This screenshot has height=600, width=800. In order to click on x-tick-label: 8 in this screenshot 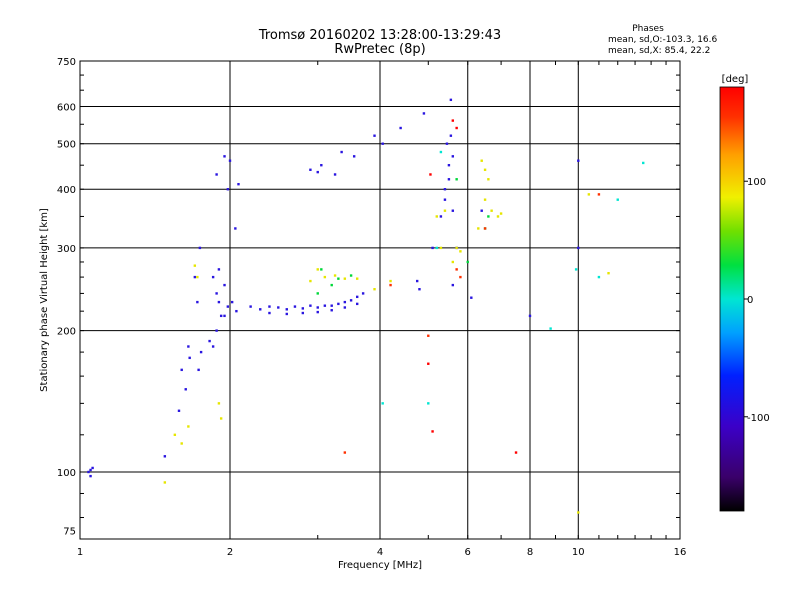, I will do `click(530, 552)`.